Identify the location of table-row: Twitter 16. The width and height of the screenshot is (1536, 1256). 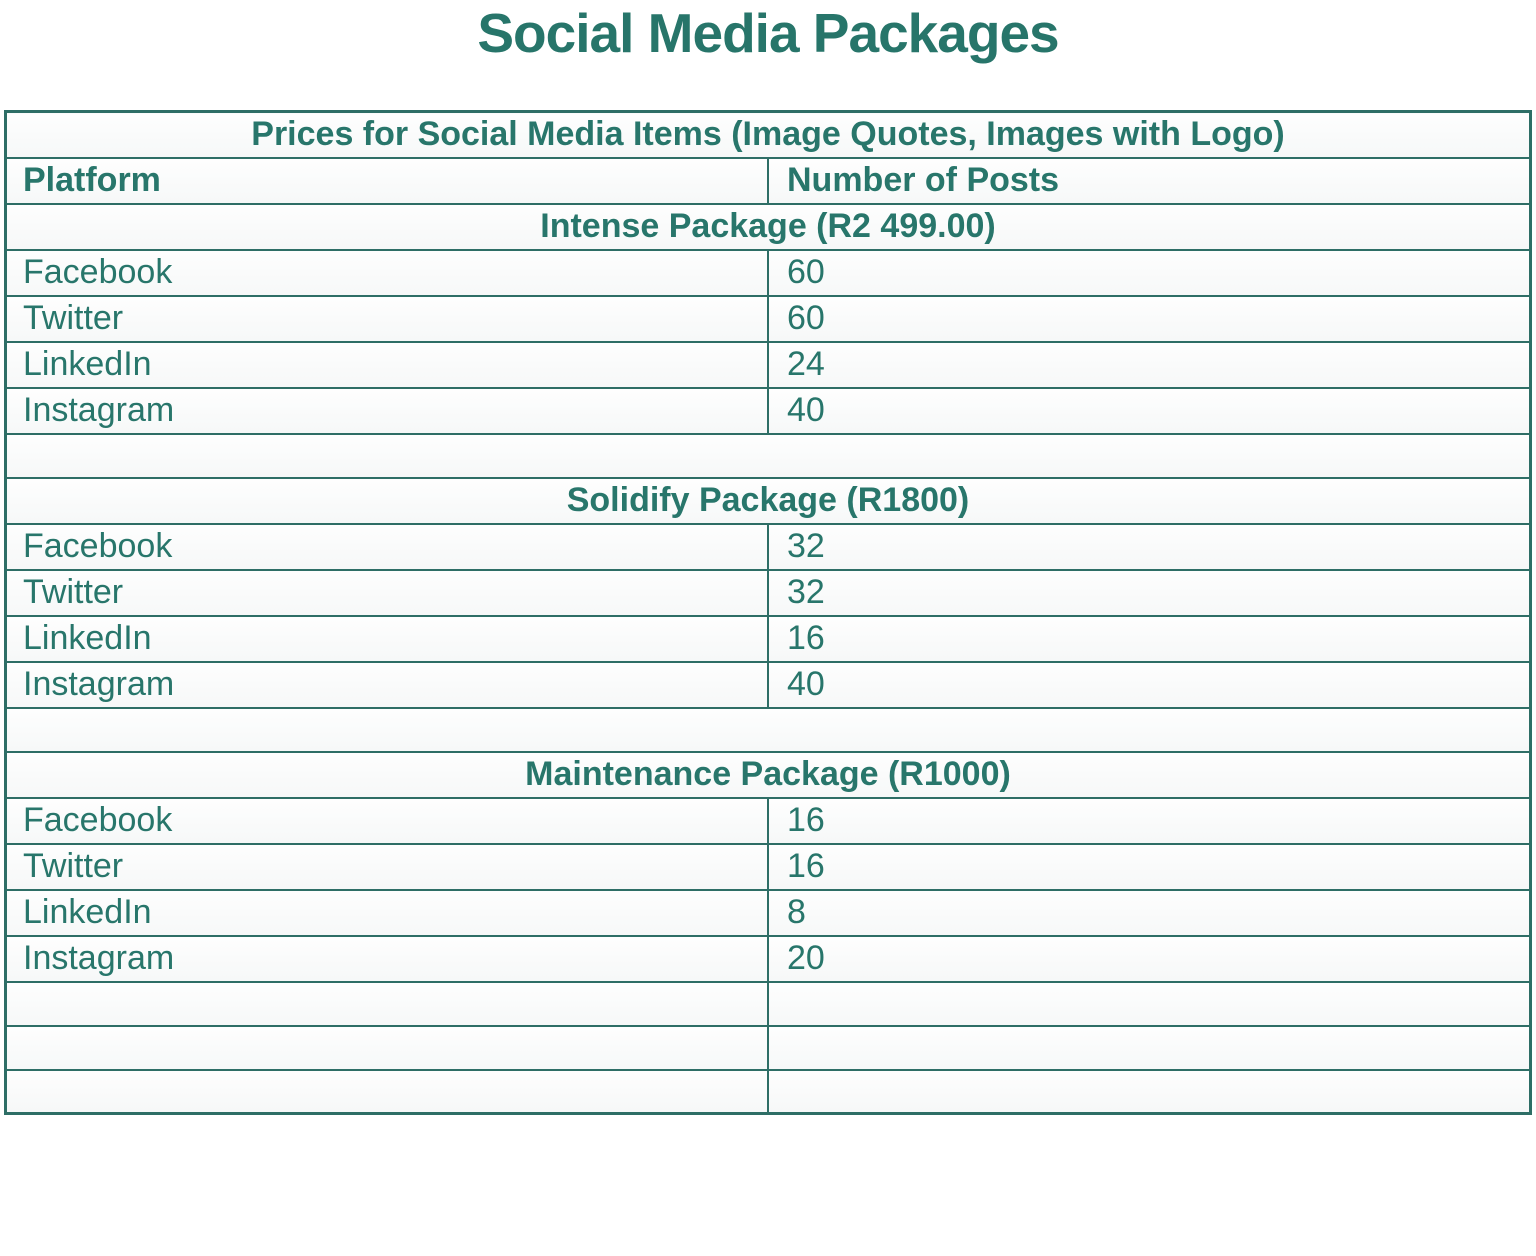
(768, 866).